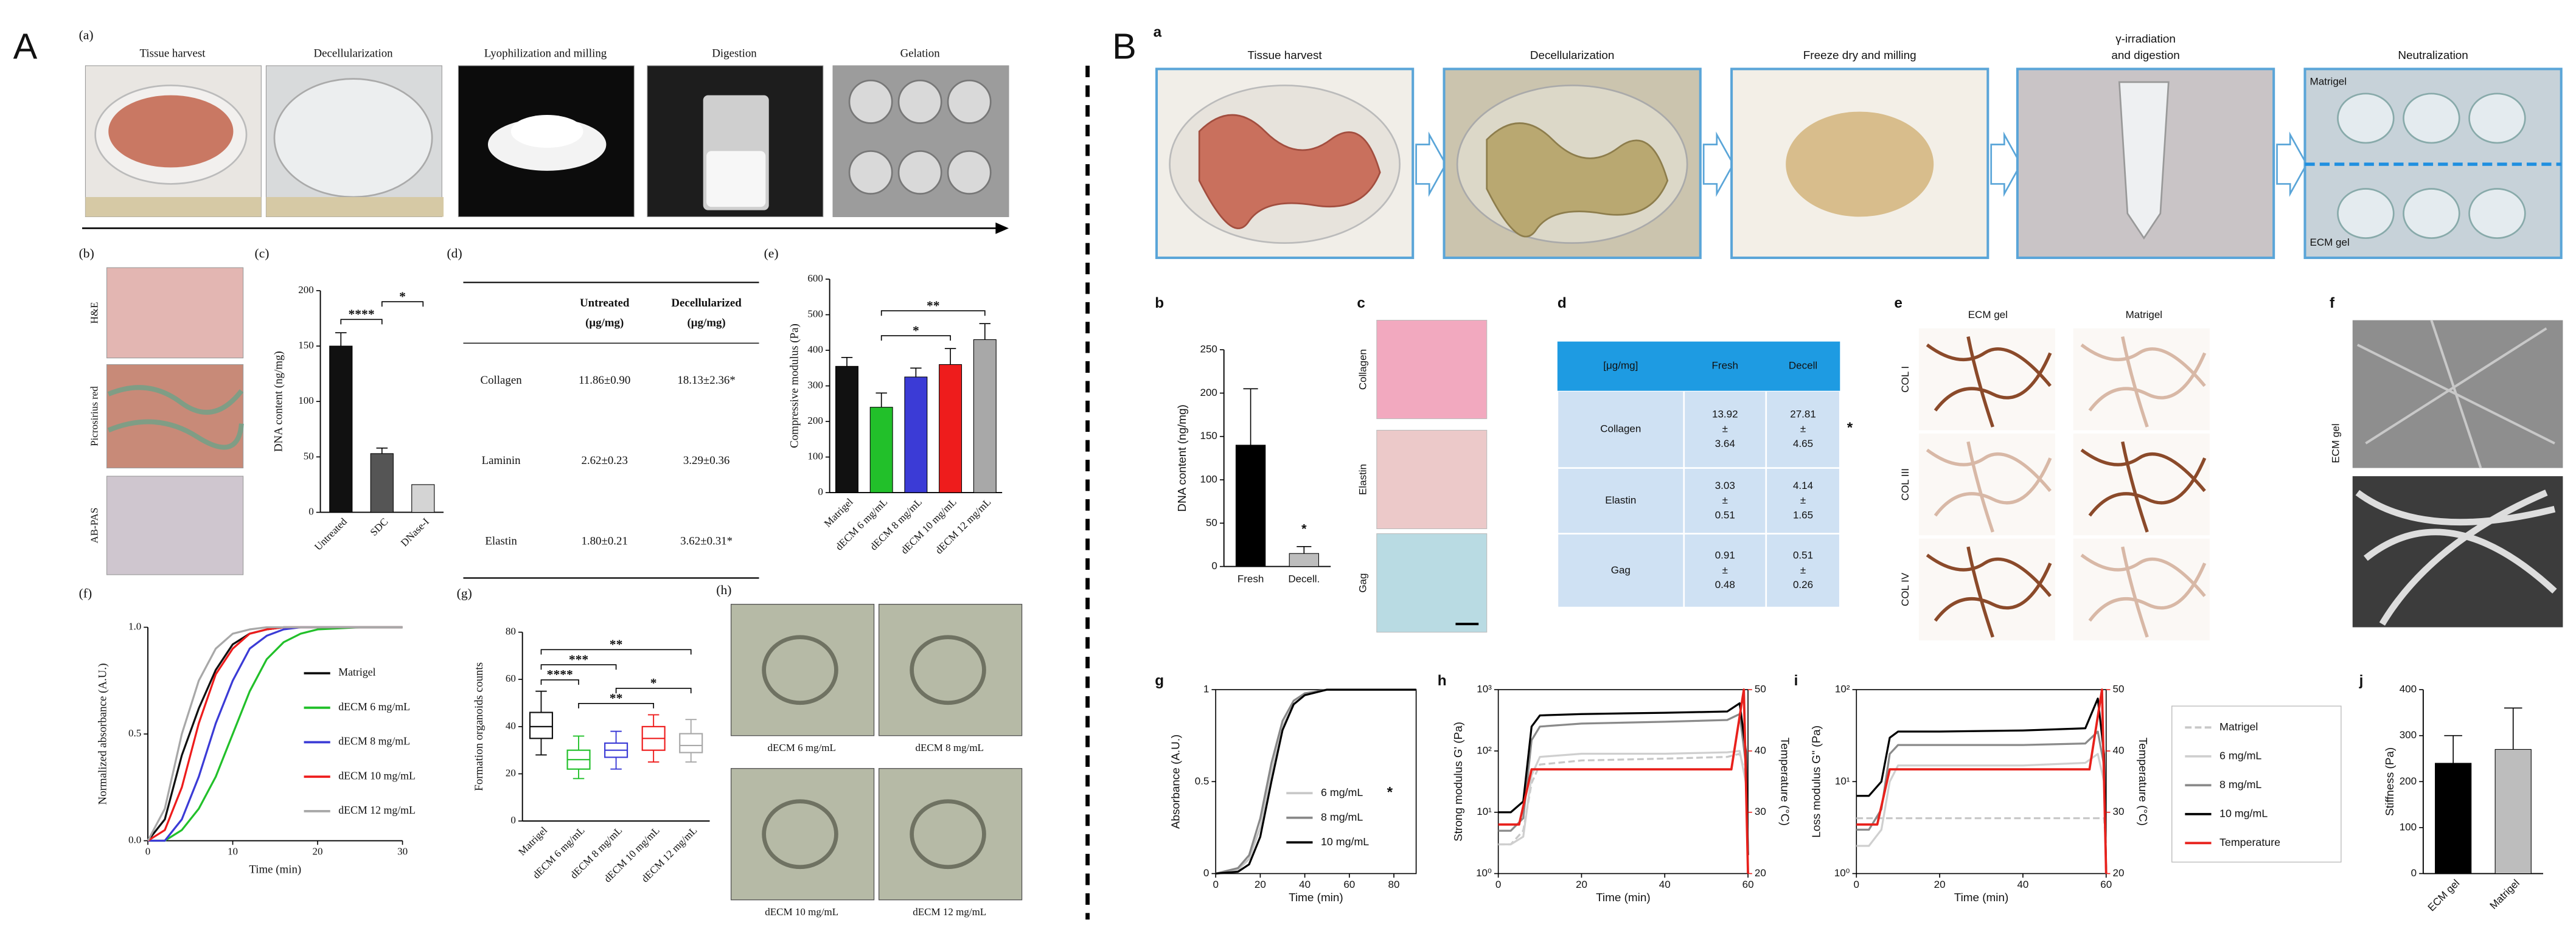  I want to click on overlay-label: Matrigel, so click(2328, 82).